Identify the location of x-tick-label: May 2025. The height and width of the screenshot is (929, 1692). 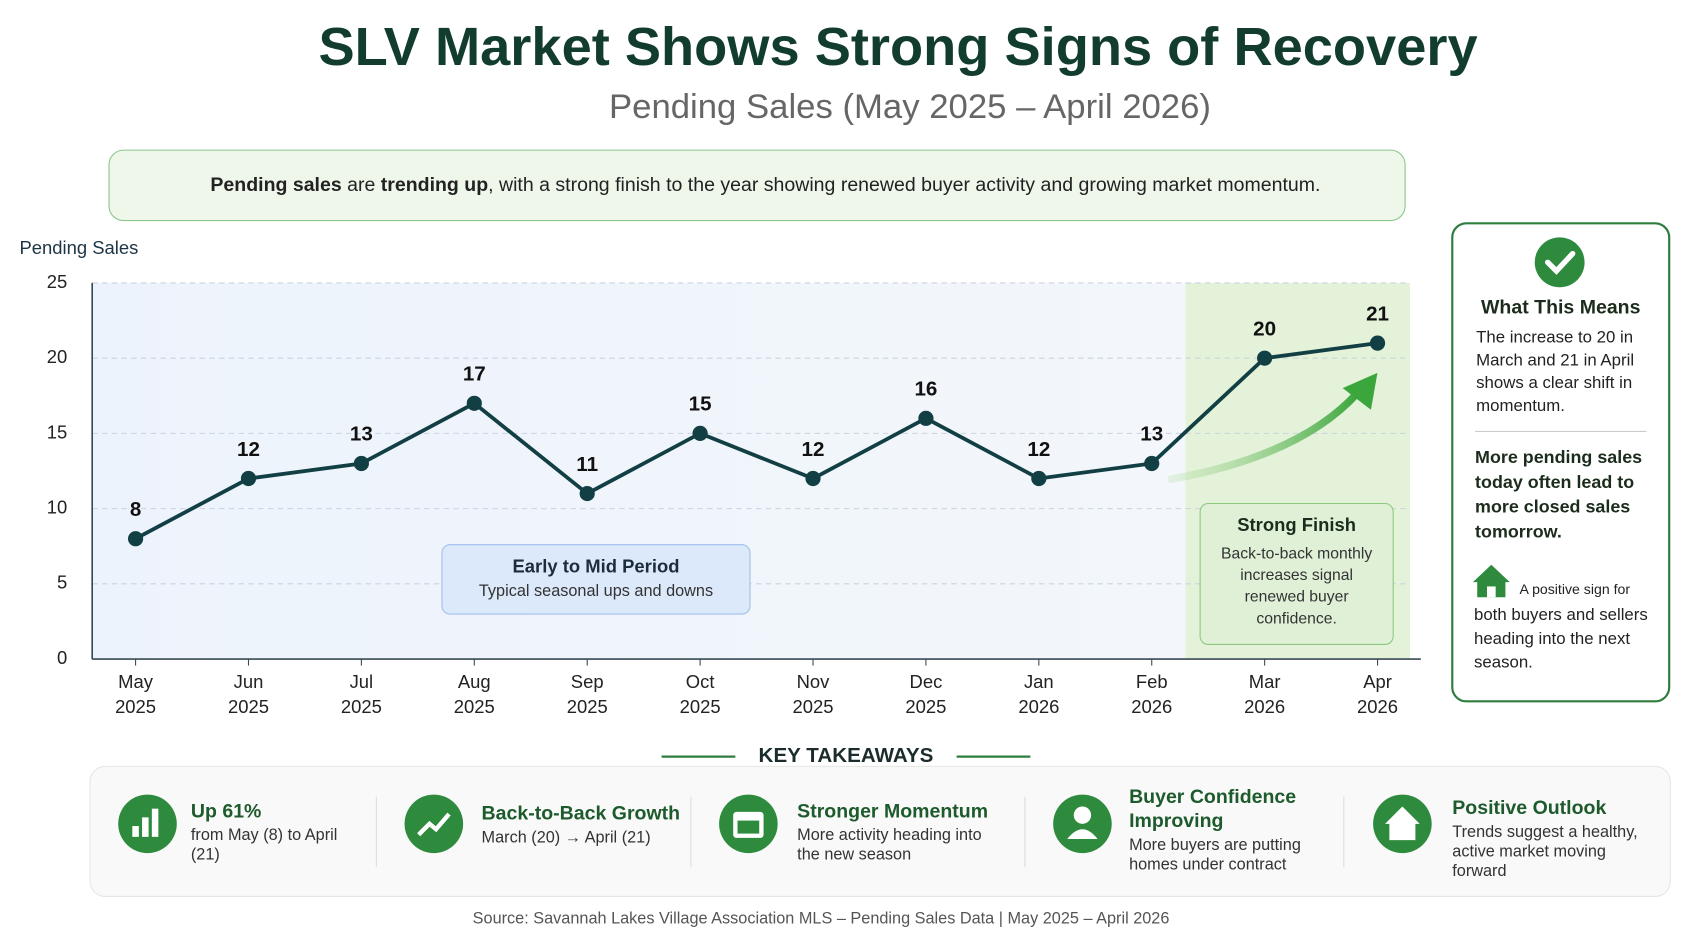
(135, 694).